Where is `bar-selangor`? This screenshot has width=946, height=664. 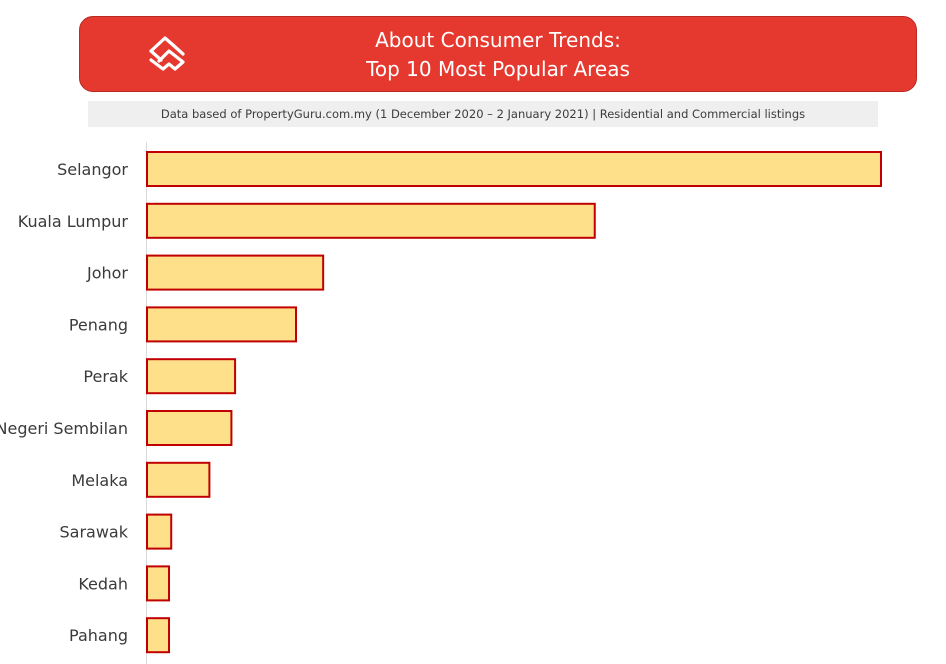 bar-selangor is located at coordinates (514, 169).